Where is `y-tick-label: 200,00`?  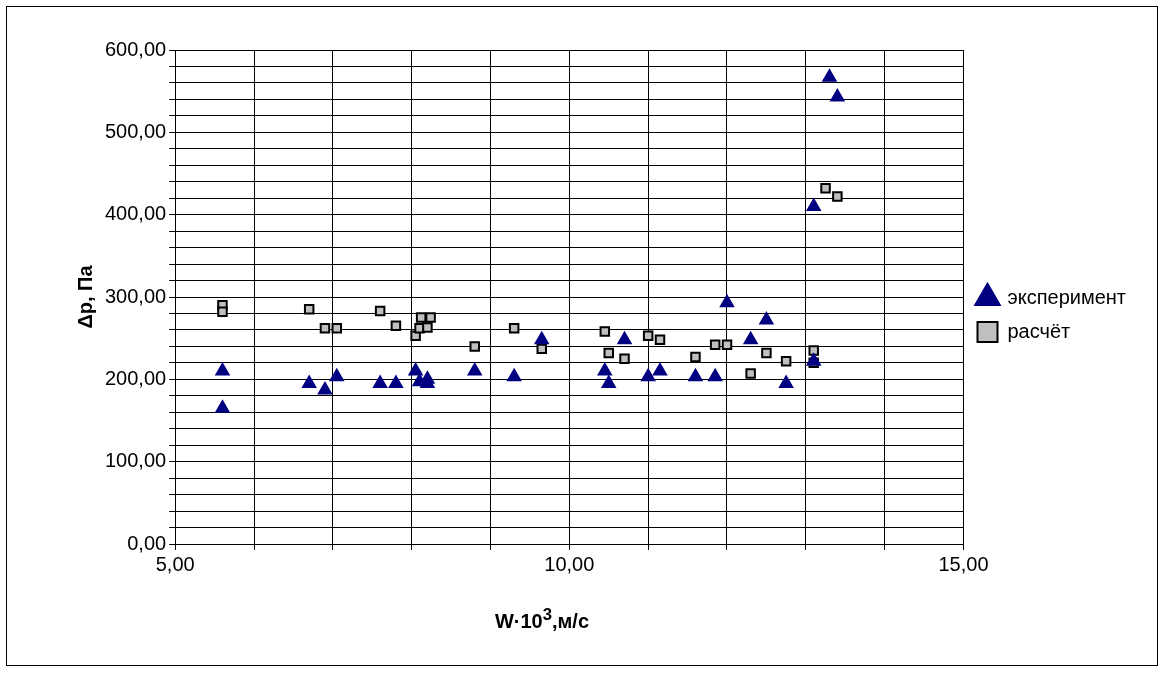
y-tick-label: 200,00 is located at coordinates (136, 377).